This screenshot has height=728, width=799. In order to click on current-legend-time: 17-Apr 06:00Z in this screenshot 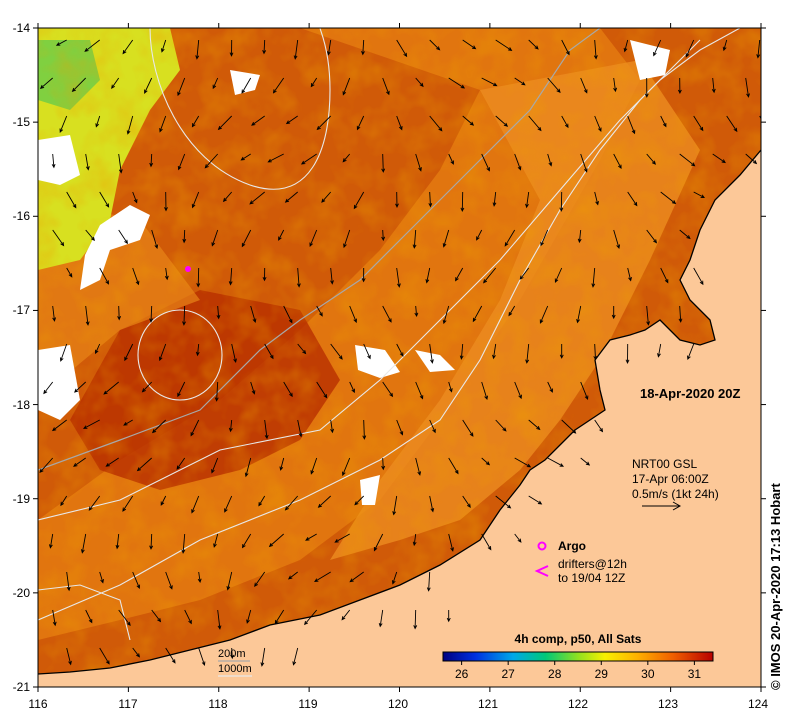, I will do `click(670, 479)`.